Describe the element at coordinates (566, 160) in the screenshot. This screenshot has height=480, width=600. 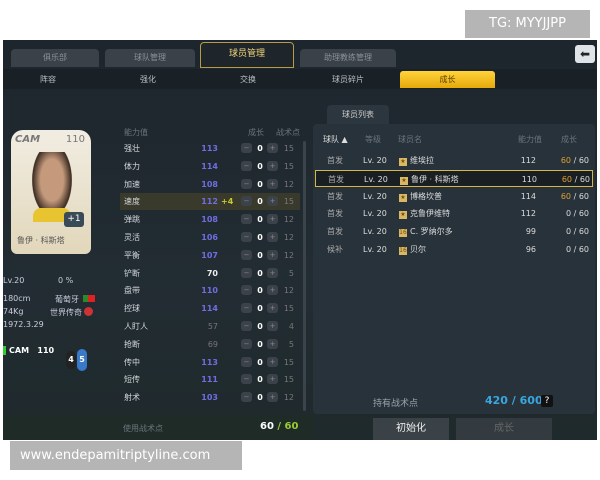
I see `grow: 60` at that location.